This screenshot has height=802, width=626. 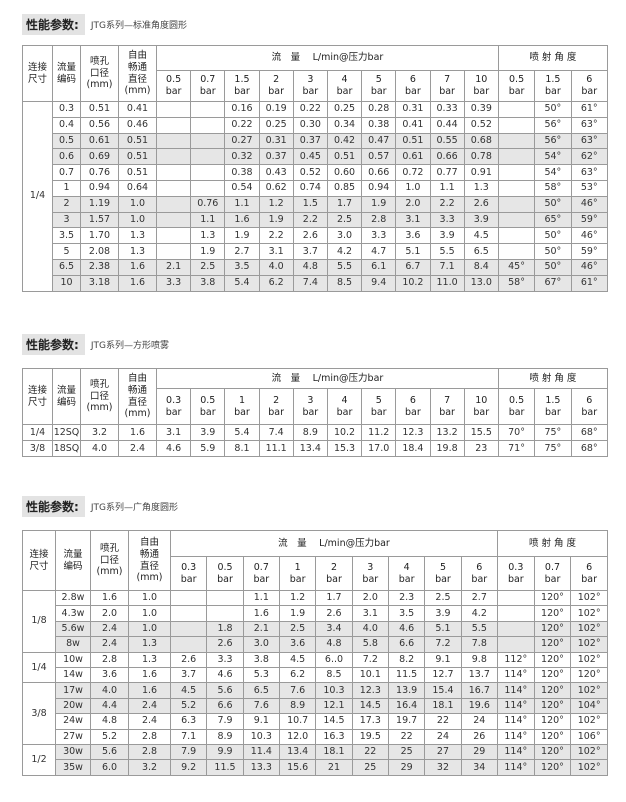 I want to click on pressure-cell: 1.5 bar, so click(x=553, y=406).